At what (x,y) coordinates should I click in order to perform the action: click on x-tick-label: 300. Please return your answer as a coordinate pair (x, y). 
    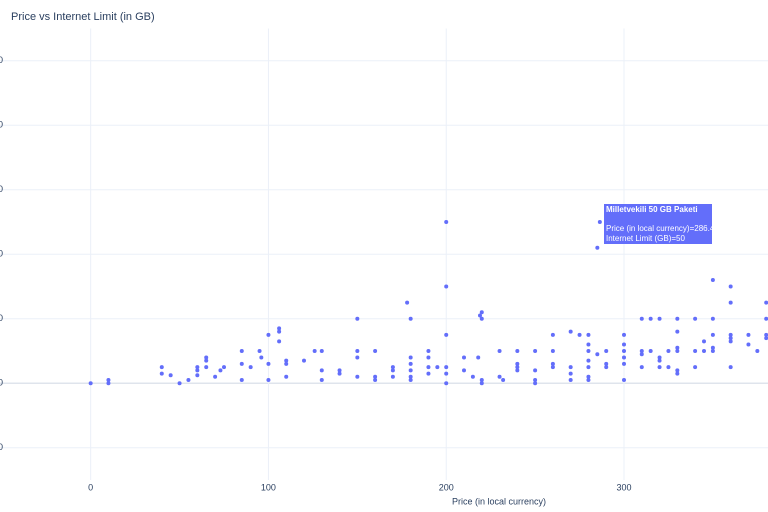
    Looking at the image, I should click on (623, 487).